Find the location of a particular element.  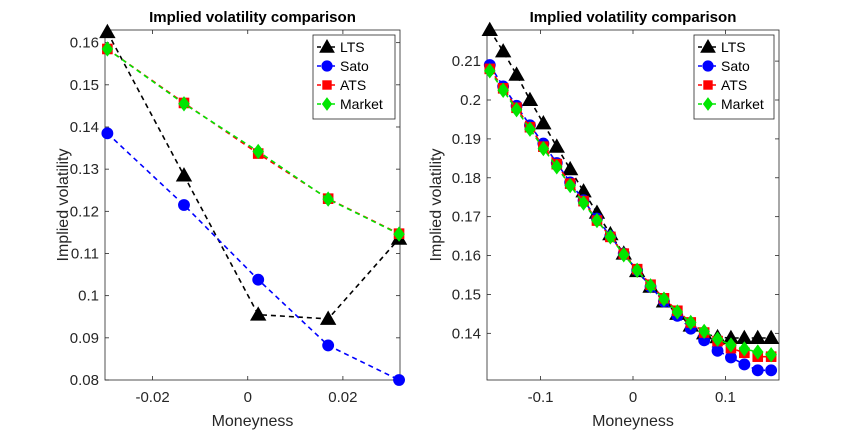

y-tick-label: 0.11 is located at coordinates (85, 253).